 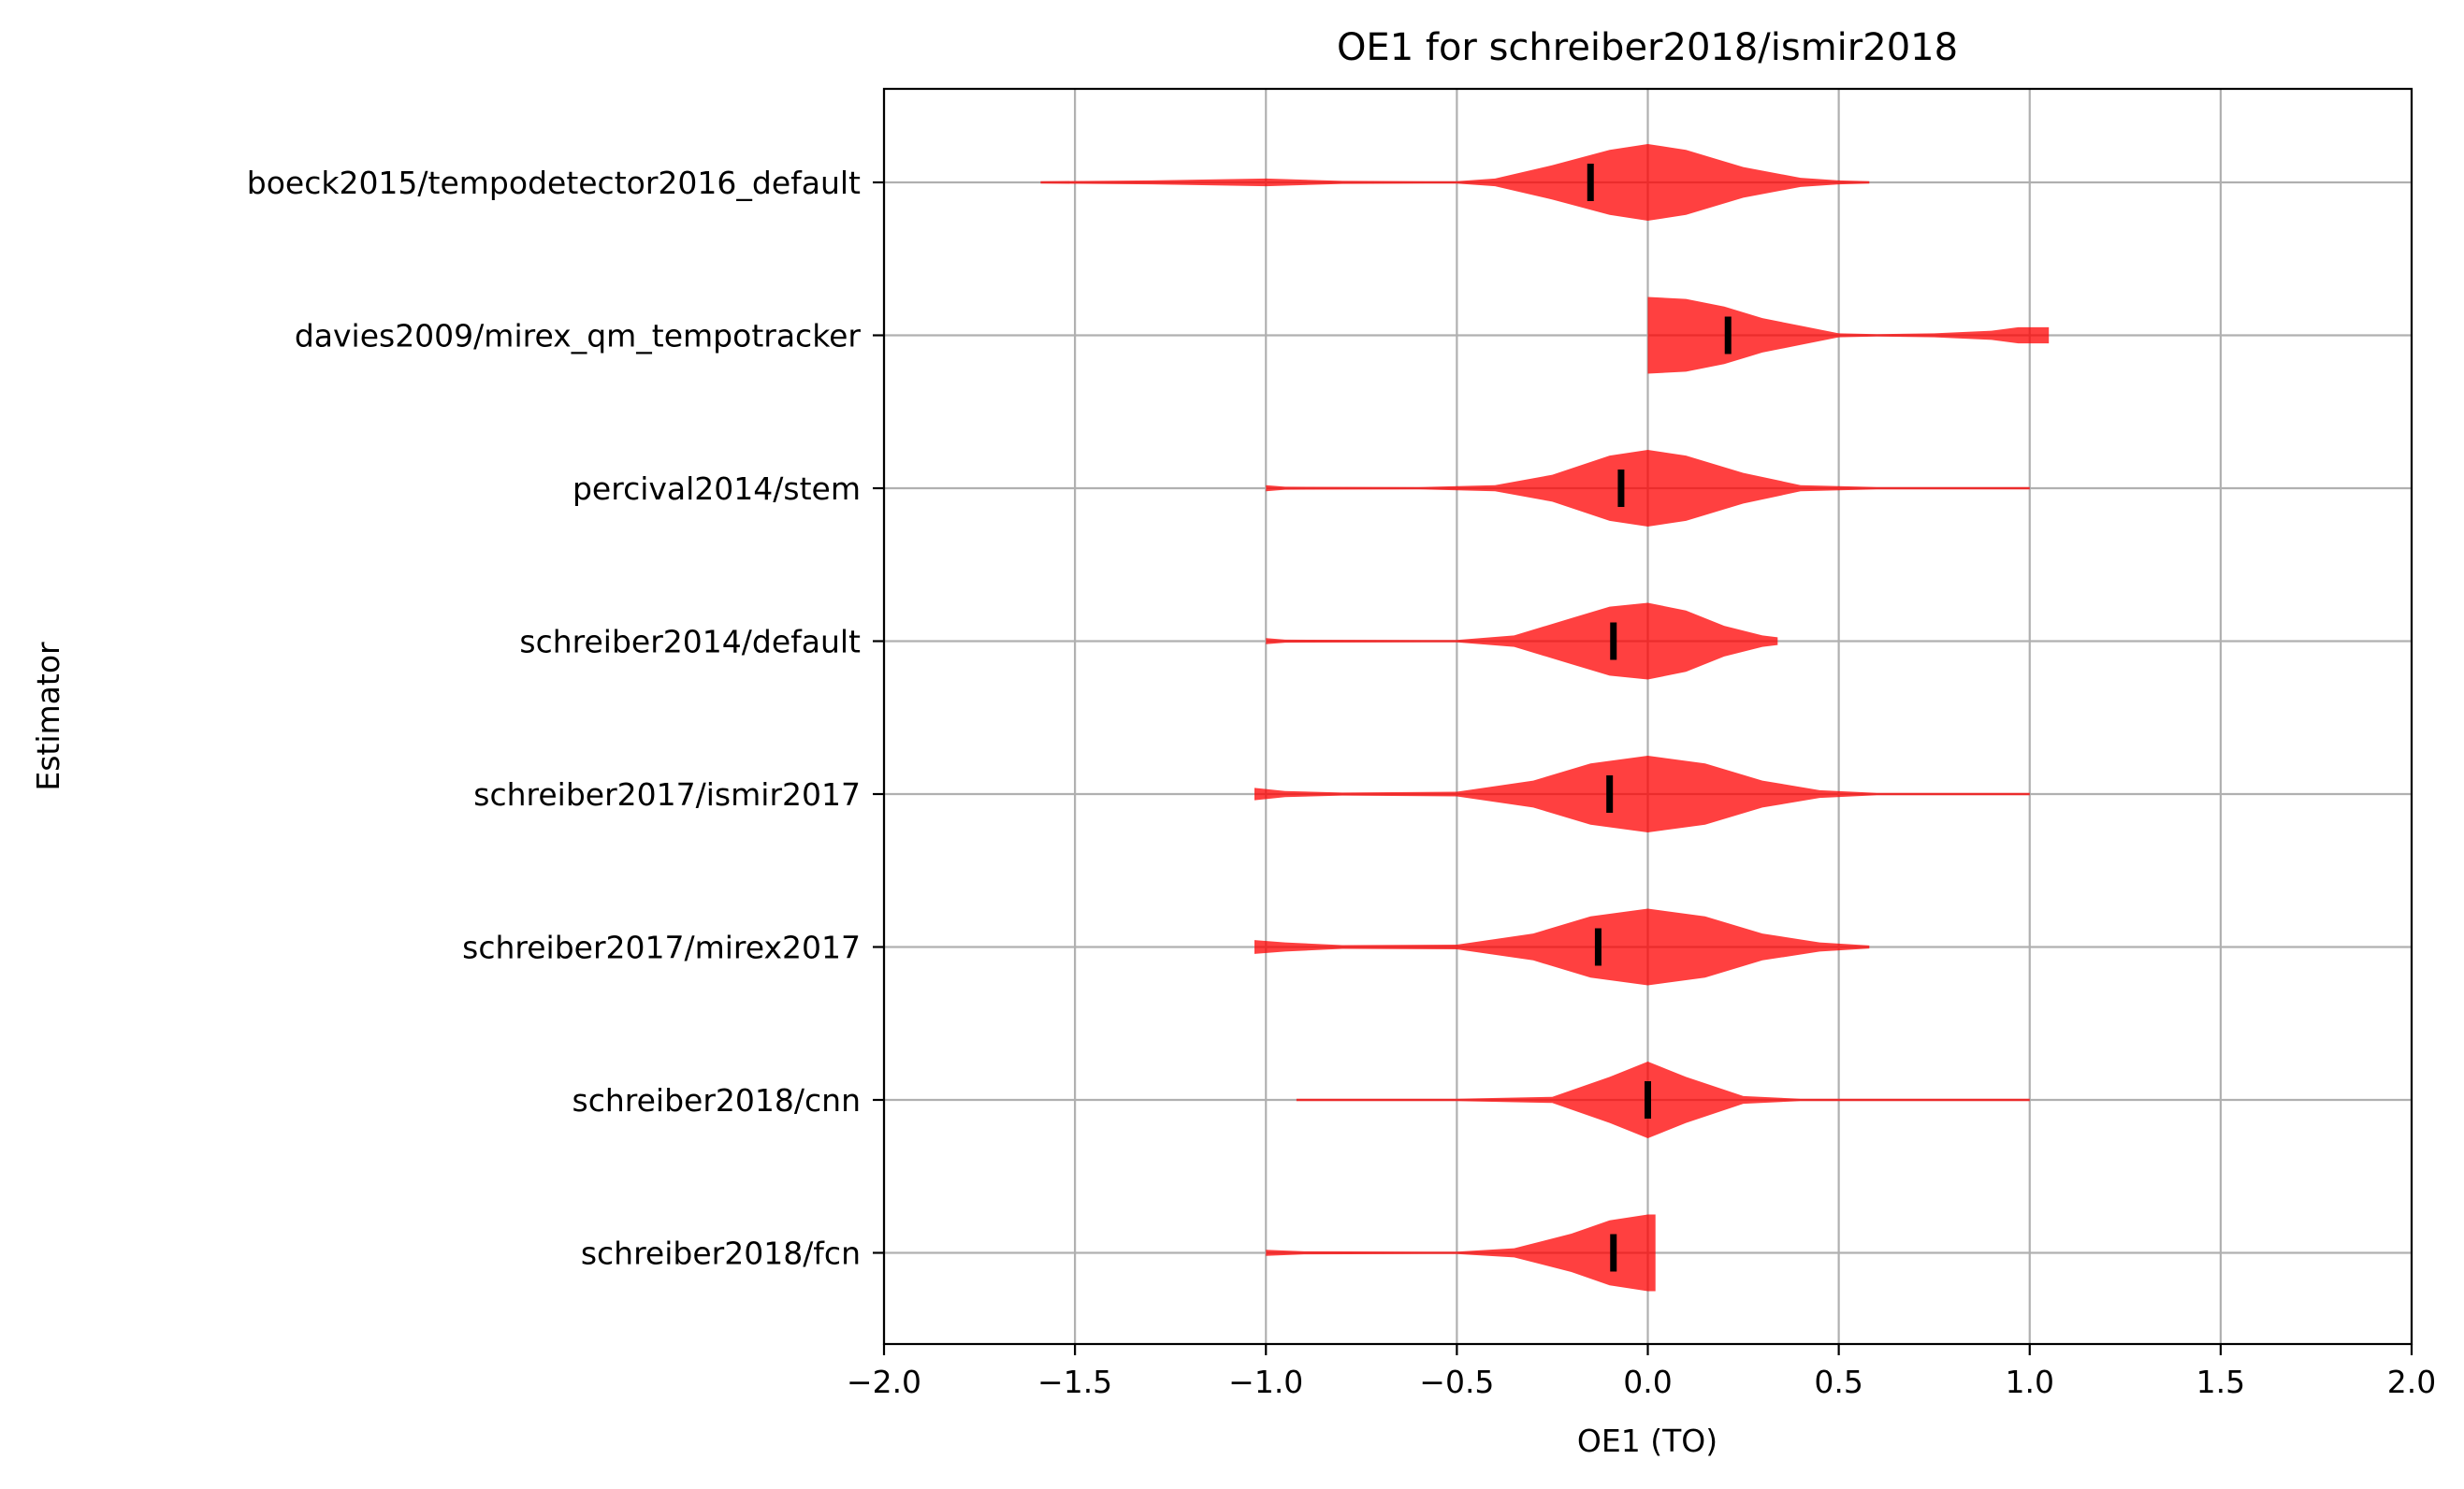 What do you see at coordinates (48, 716) in the screenshot?
I see `y-axis-label: Estimator` at bounding box center [48, 716].